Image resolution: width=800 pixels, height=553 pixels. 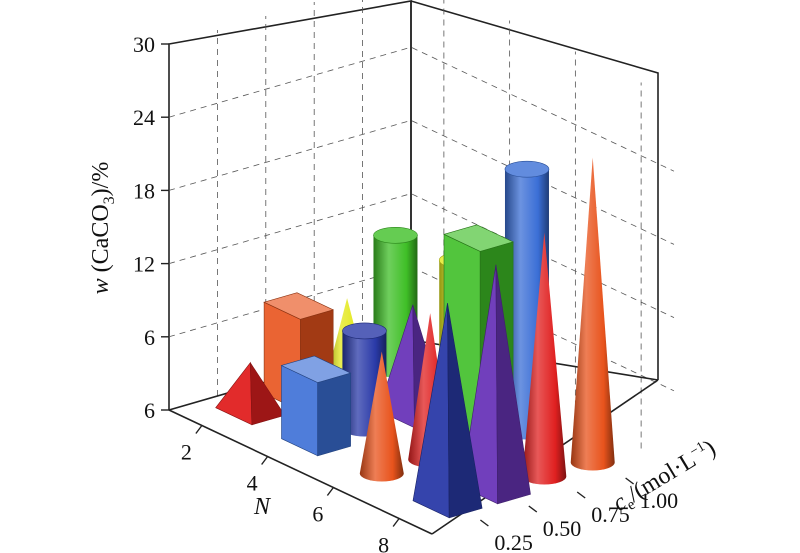 What do you see at coordinates (144, 117) in the screenshot?
I see `z-tick-label: 24` at bounding box center [144, 117].